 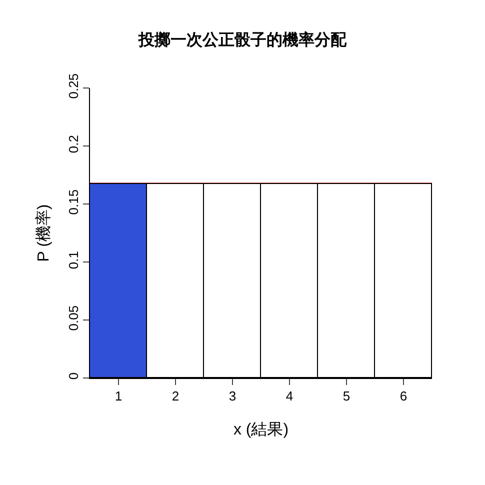 What do you see at coordinates (404, 396) in the screenshot?
I see `x-tick-label: 6` at bounding box center [404, 396].